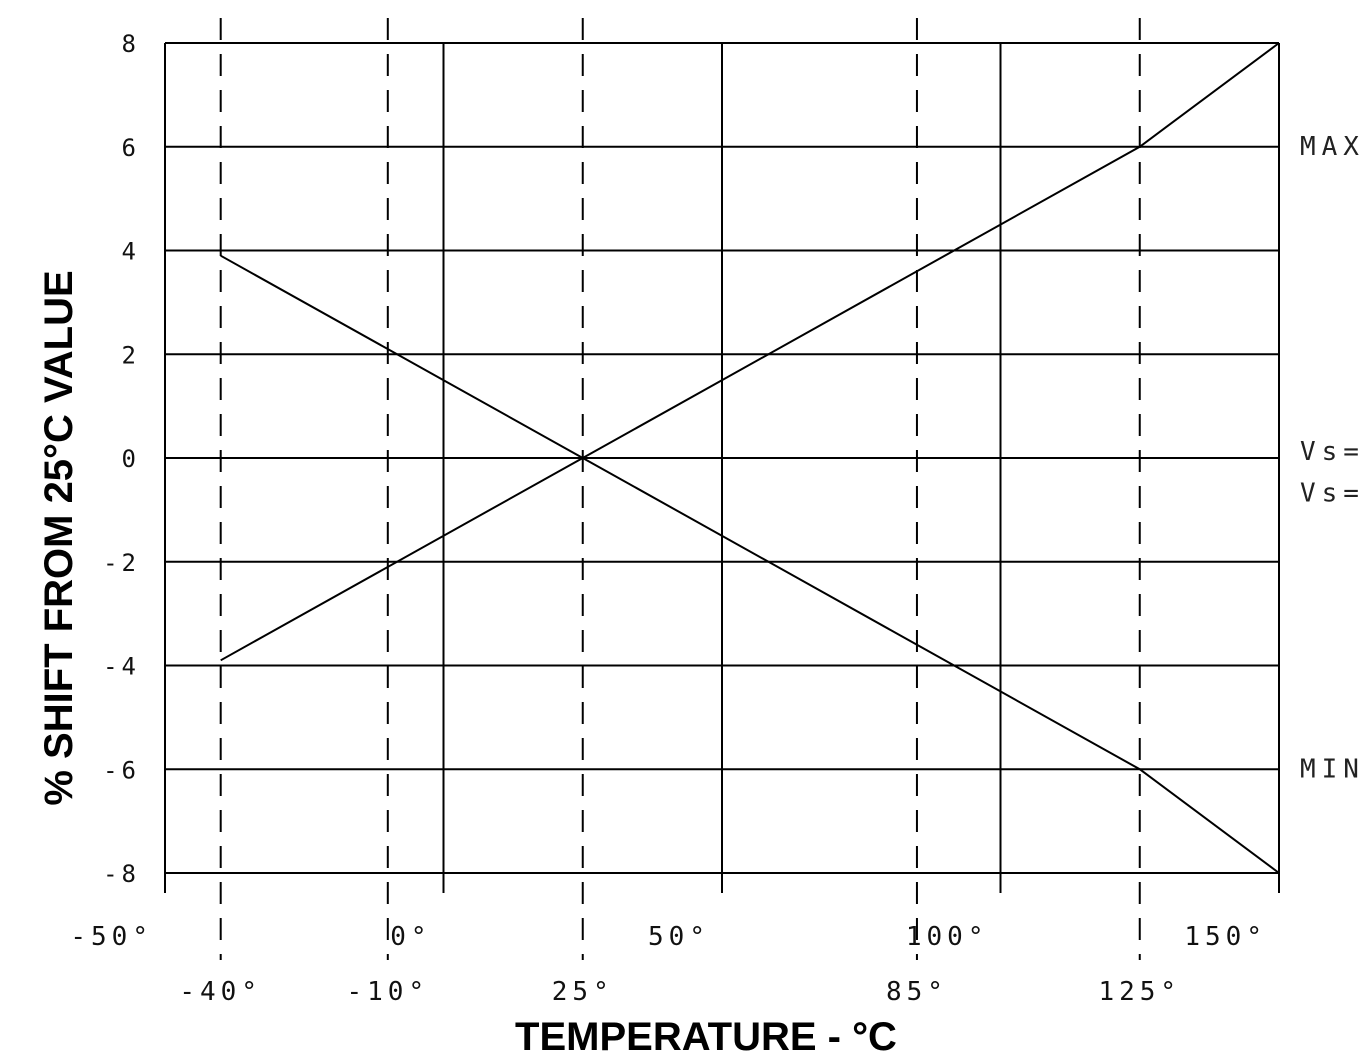  What do you see at coordinates (917, 992) in the screenshot?
I see `x-dashed-tick-label: 85°` at bounding box center [917, 992].